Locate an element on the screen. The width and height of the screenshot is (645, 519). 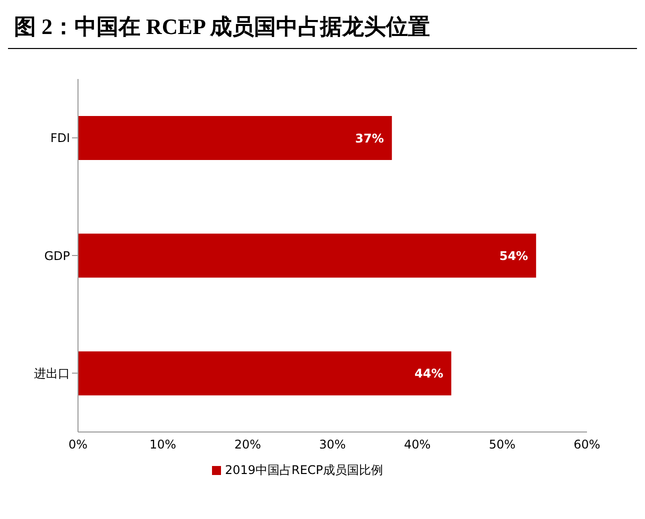
y-tick-label: GDP is located at coordinates (57, 255).